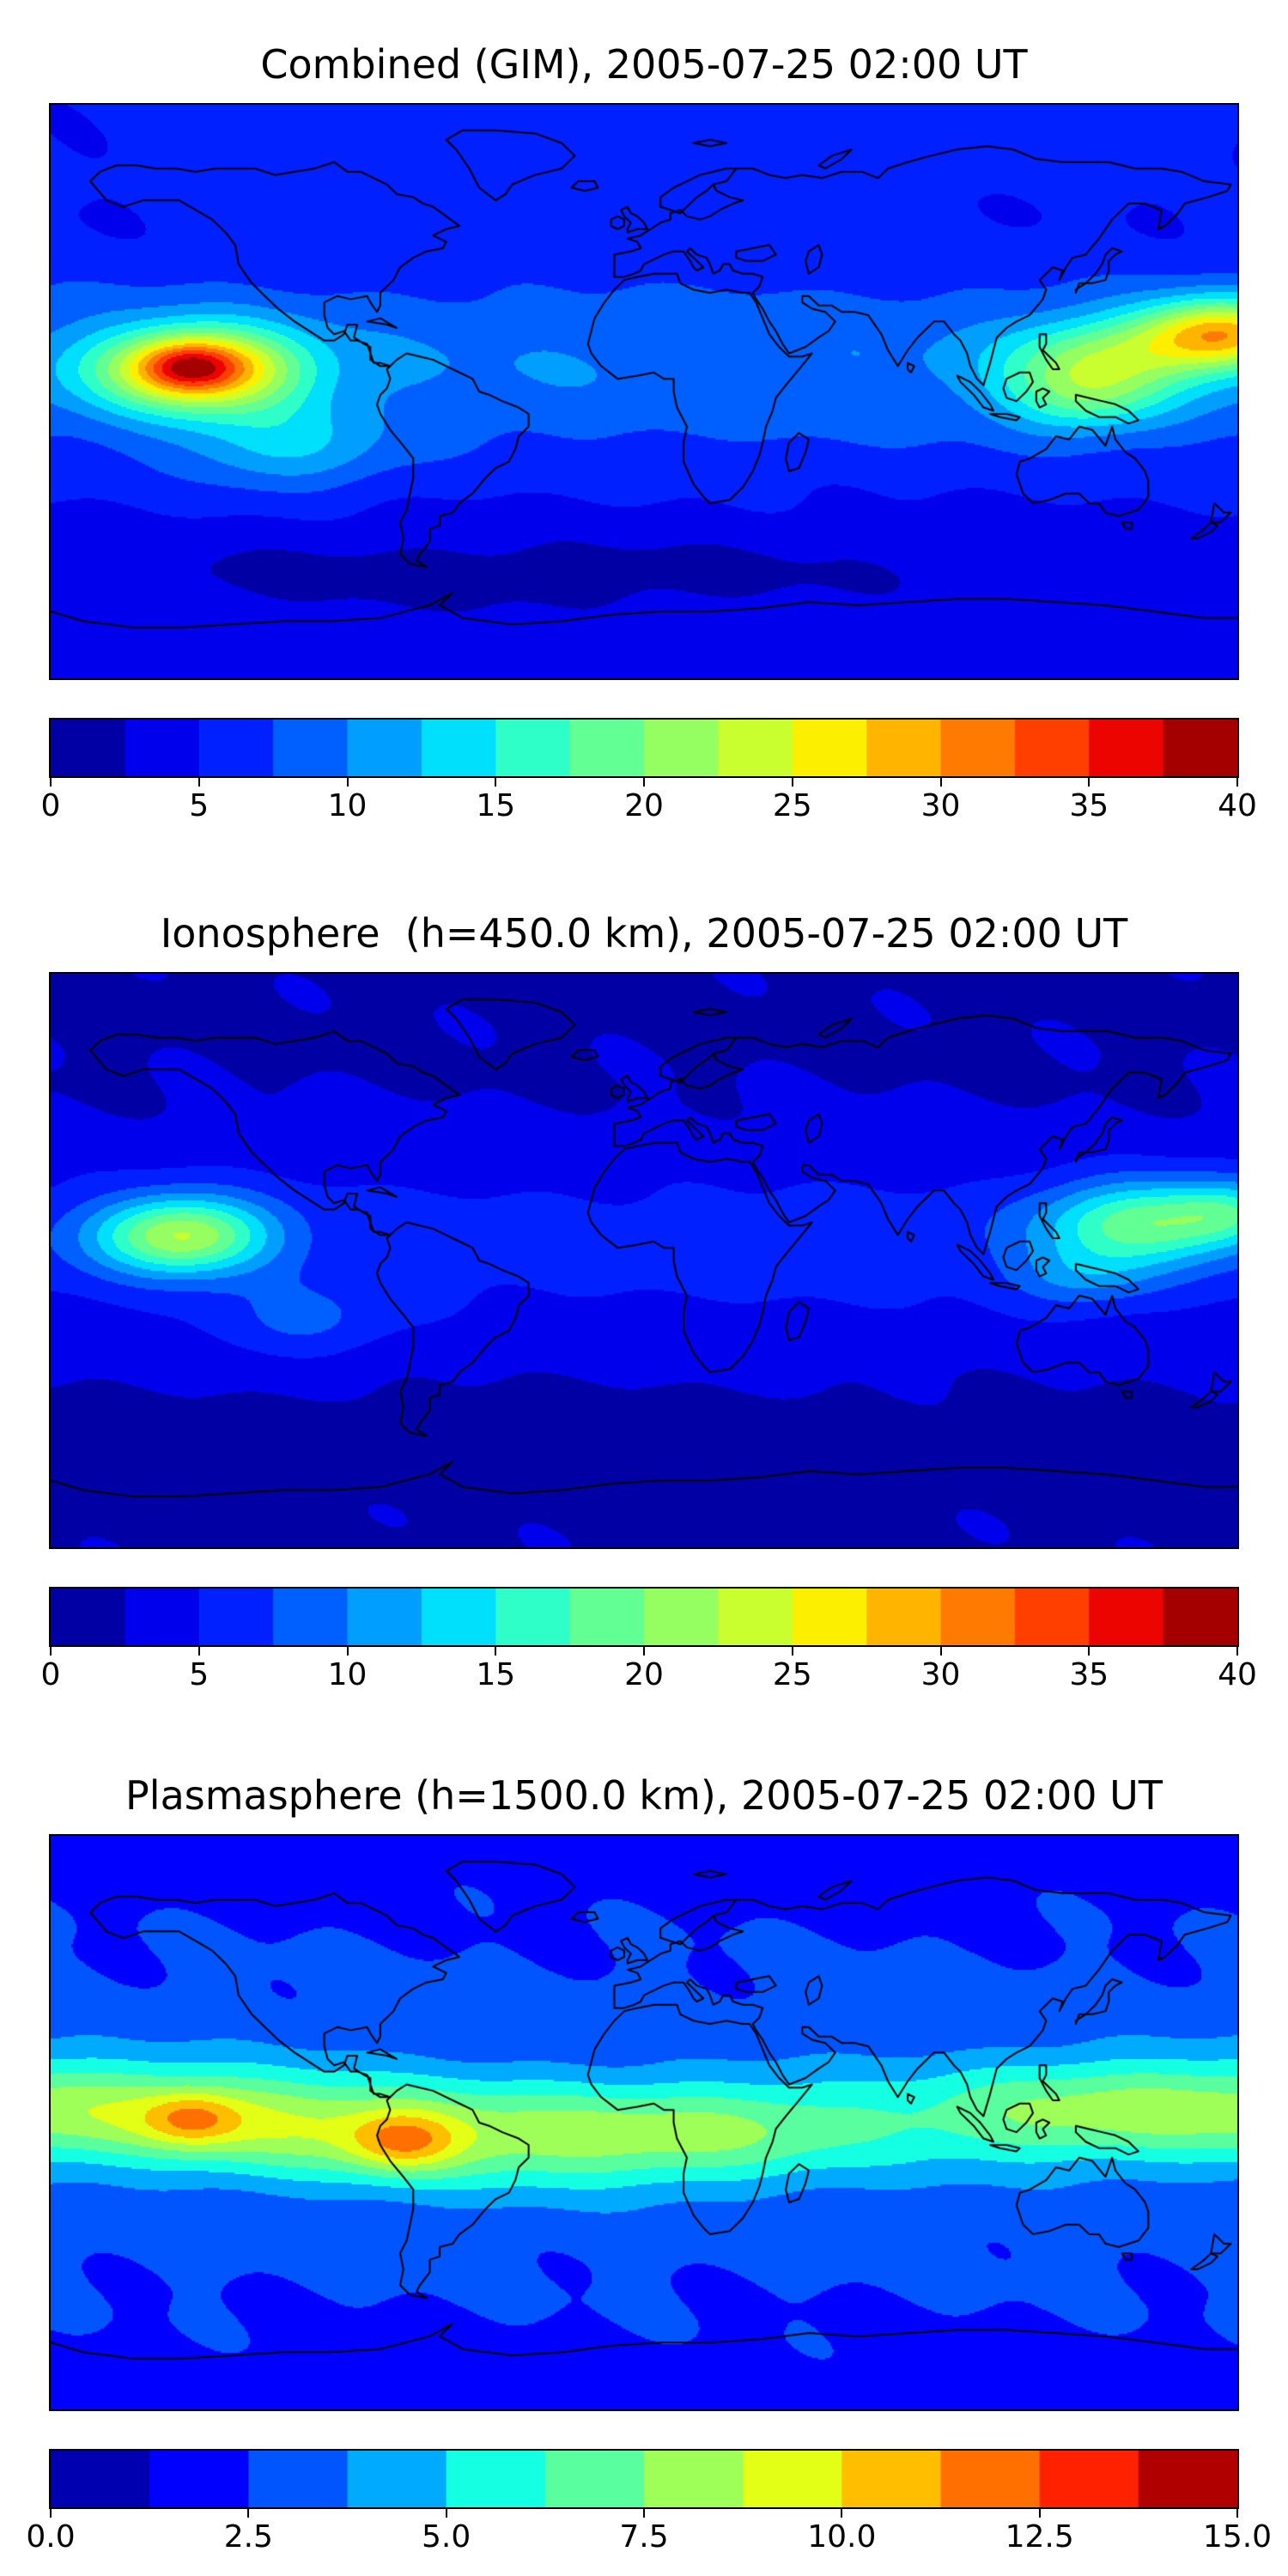 The width and height of the screenshot is (1288, 2576). I want to click on colorbar-tick-label: 7.5, so click(644, 2537).